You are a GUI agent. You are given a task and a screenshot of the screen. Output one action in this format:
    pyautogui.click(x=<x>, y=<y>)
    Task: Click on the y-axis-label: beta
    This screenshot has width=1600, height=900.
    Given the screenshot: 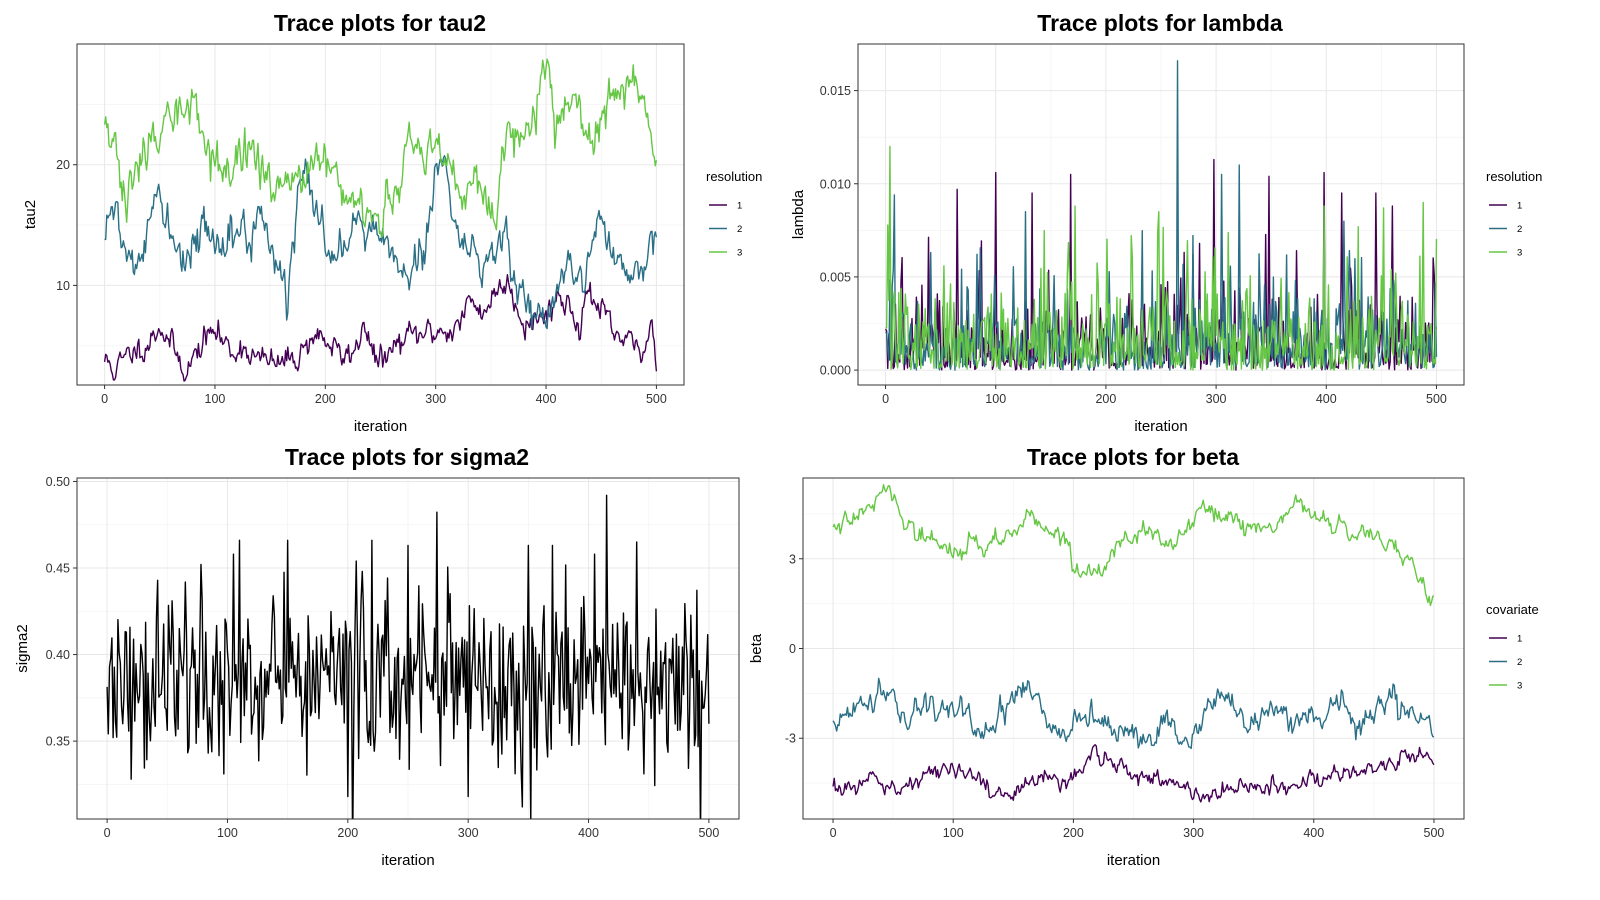 What is the action you would take?
    pyautogui.click(x=756, y=648)
    